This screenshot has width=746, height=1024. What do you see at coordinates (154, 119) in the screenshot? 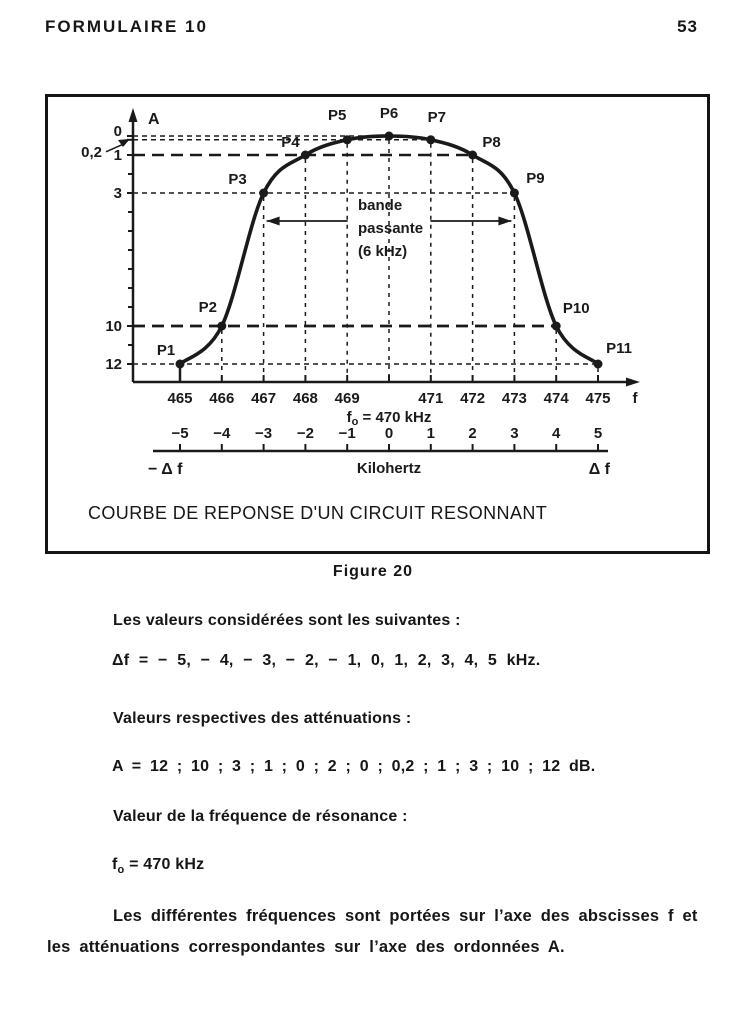
I see `y-axis-label: A` at bounding box center [154, 119].